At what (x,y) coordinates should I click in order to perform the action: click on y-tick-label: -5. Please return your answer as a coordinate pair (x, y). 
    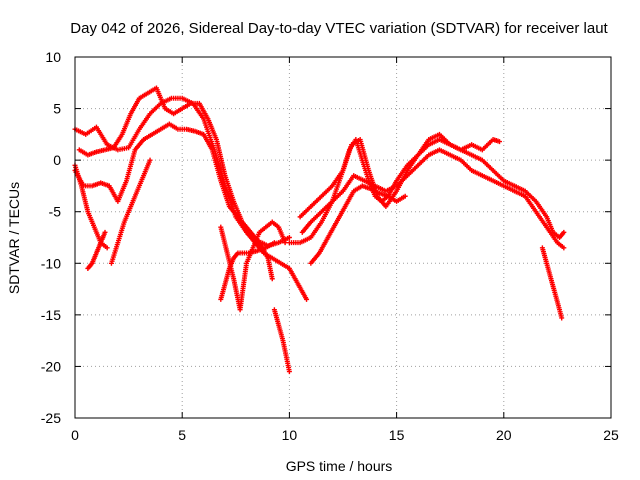
    Looking at the image, I should click on (55, 212).